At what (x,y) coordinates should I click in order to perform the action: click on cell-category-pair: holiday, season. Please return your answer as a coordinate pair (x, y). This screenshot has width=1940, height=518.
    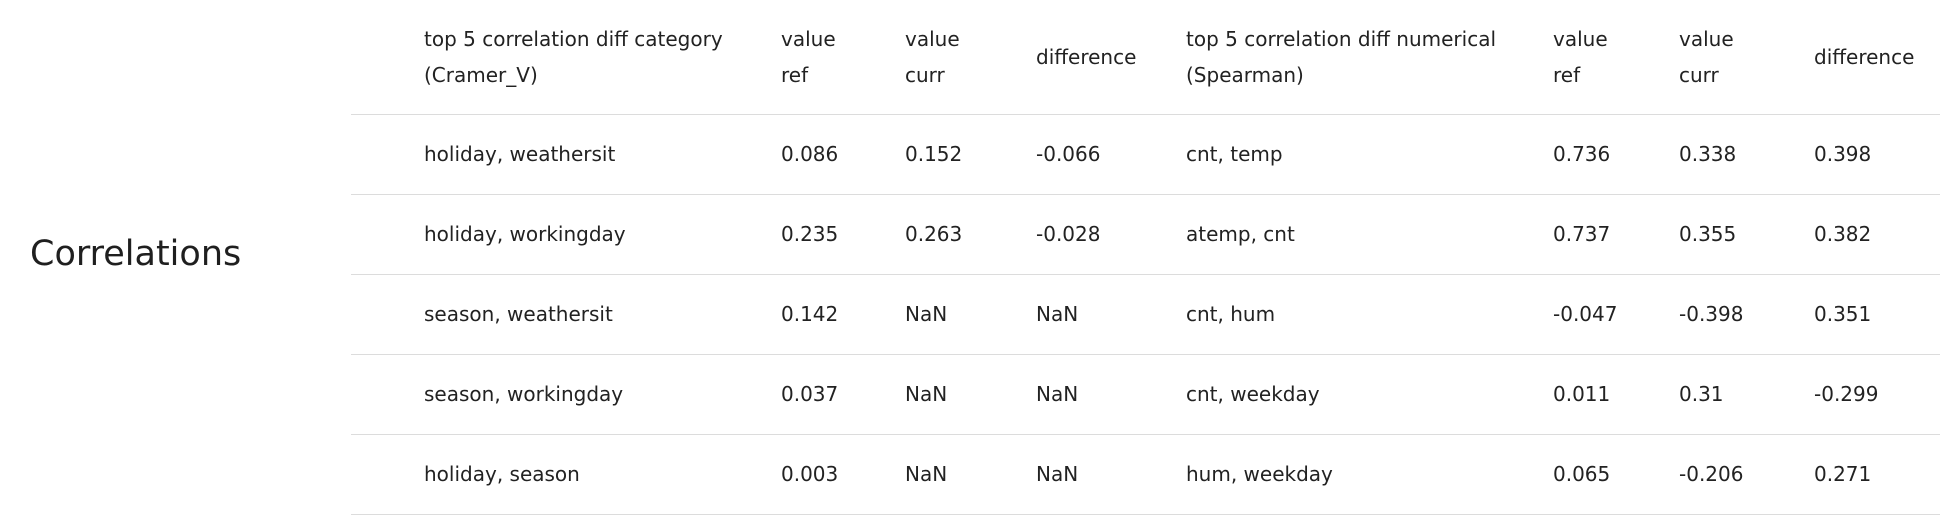
    Looking at the image, I should click on (502, 474).